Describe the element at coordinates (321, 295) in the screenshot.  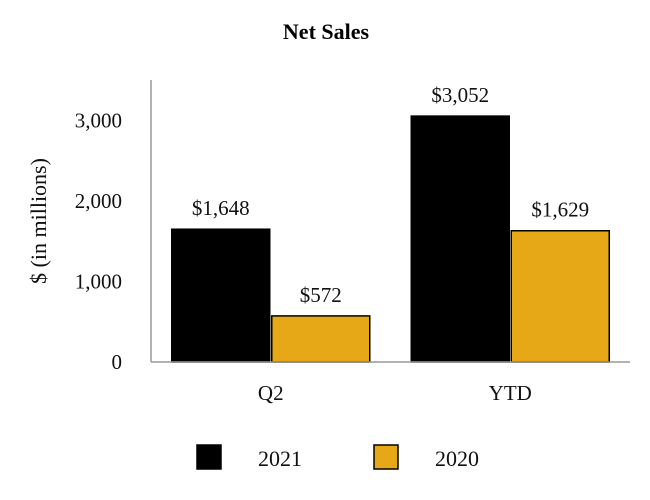
I see `data-label: $572` at that location.